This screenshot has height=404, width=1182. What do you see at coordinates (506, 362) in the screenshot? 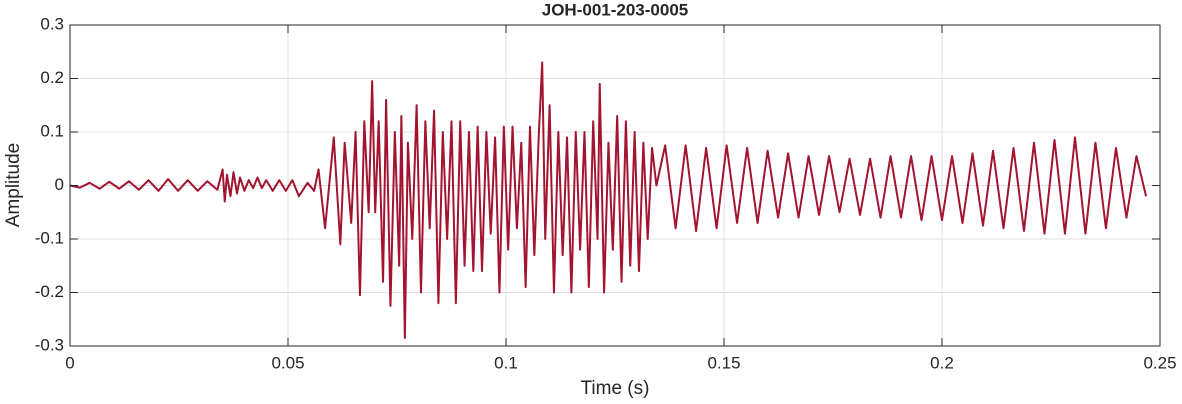
I see `x-tick-label: 0.1` at bounding box center [506, 362].